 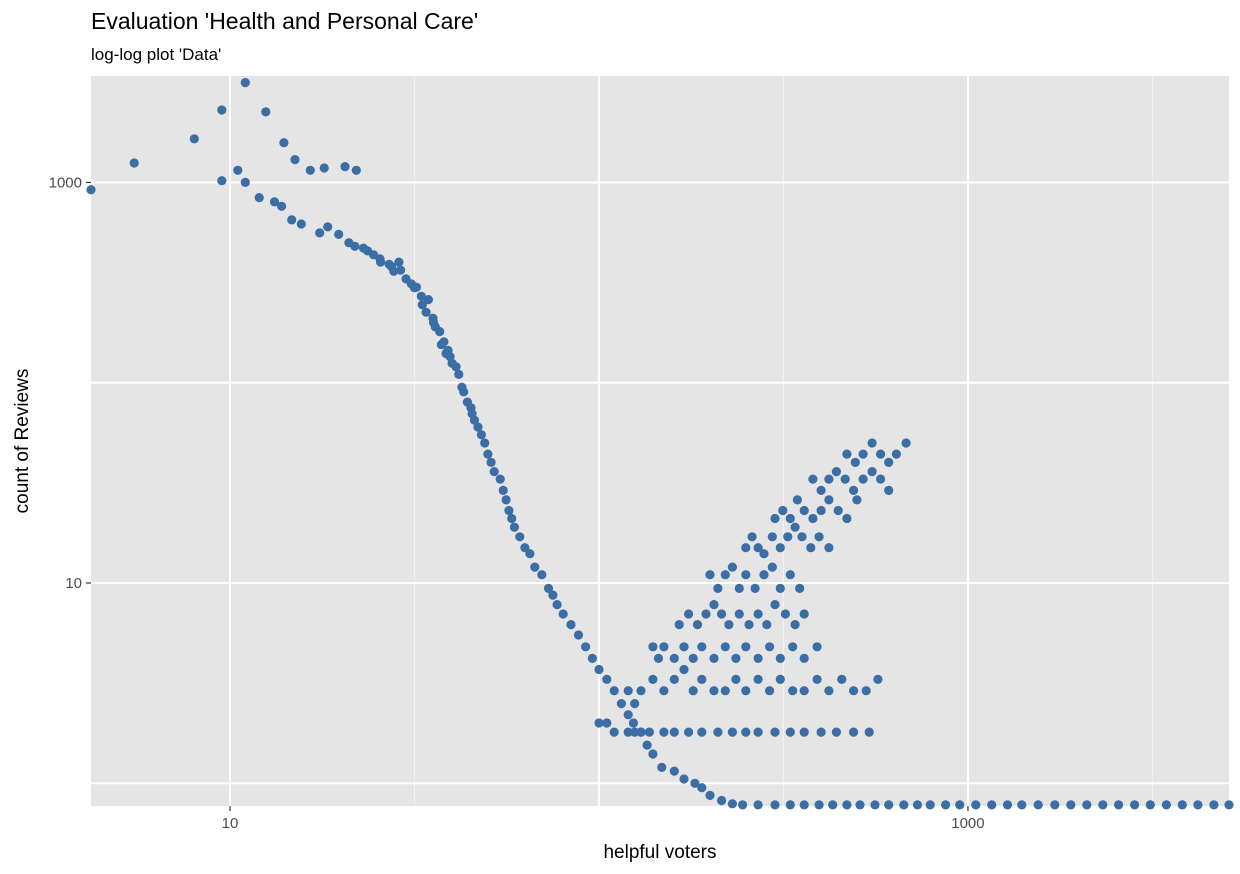 What do you see at coordinates (285, 21) in the screenshot?
I see `chart-title: Evaluation 'Health and Personal Care'` at bounding box center [285, 21].